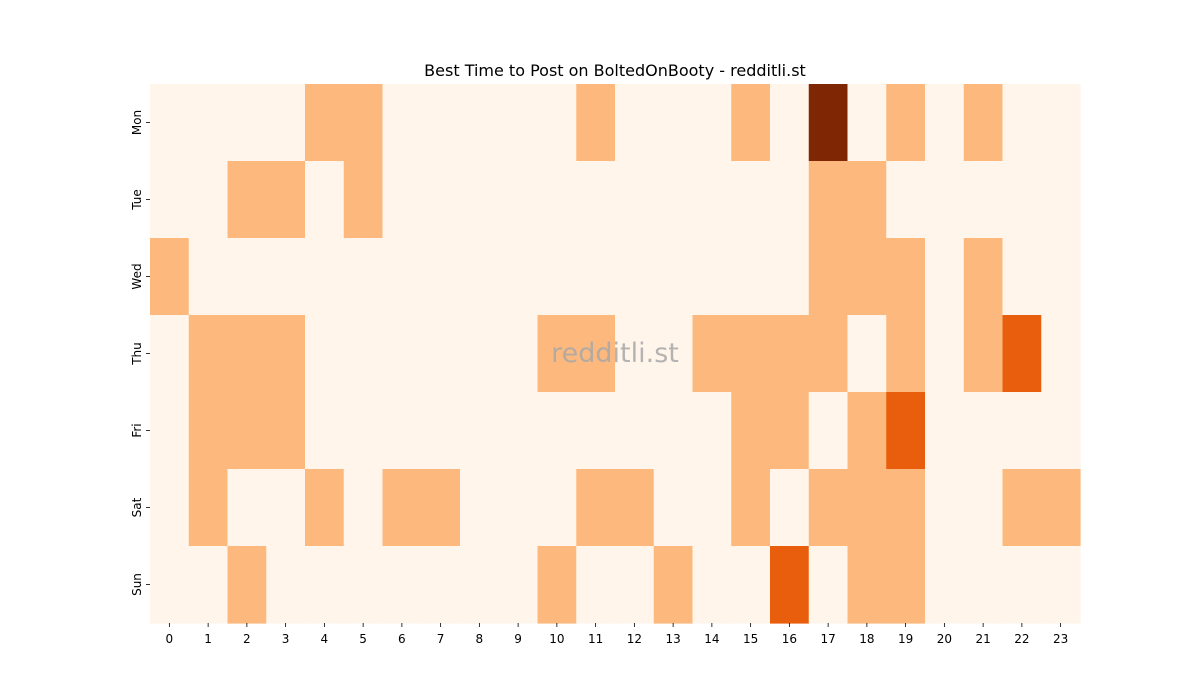  Describe the element at coordinates (982, 639) in the screenshot. I see `x-tick-label-21: 21` at that location.